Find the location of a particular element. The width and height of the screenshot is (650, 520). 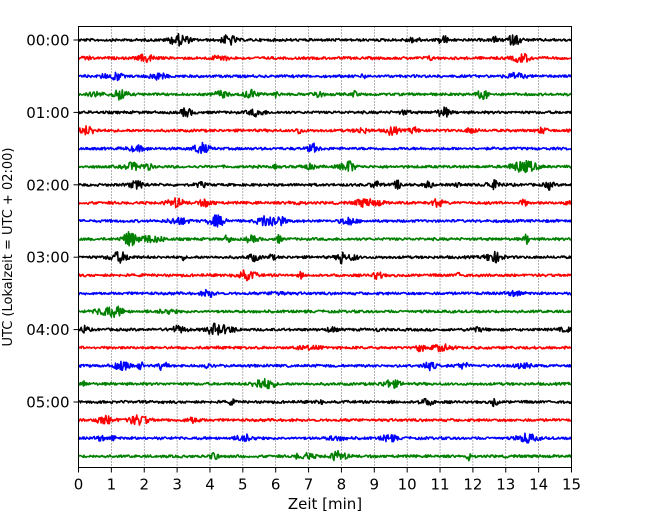

x-tick-label-15: 15 is located at coordinates (571, 485).